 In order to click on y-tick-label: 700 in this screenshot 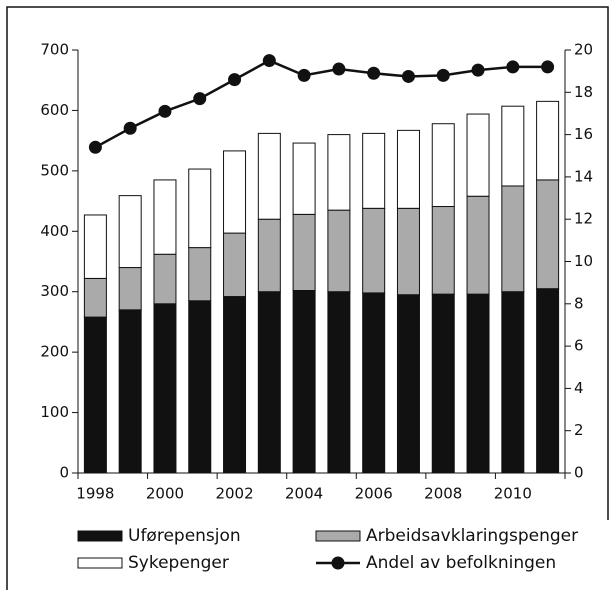, I will do `click(54, 50)`.